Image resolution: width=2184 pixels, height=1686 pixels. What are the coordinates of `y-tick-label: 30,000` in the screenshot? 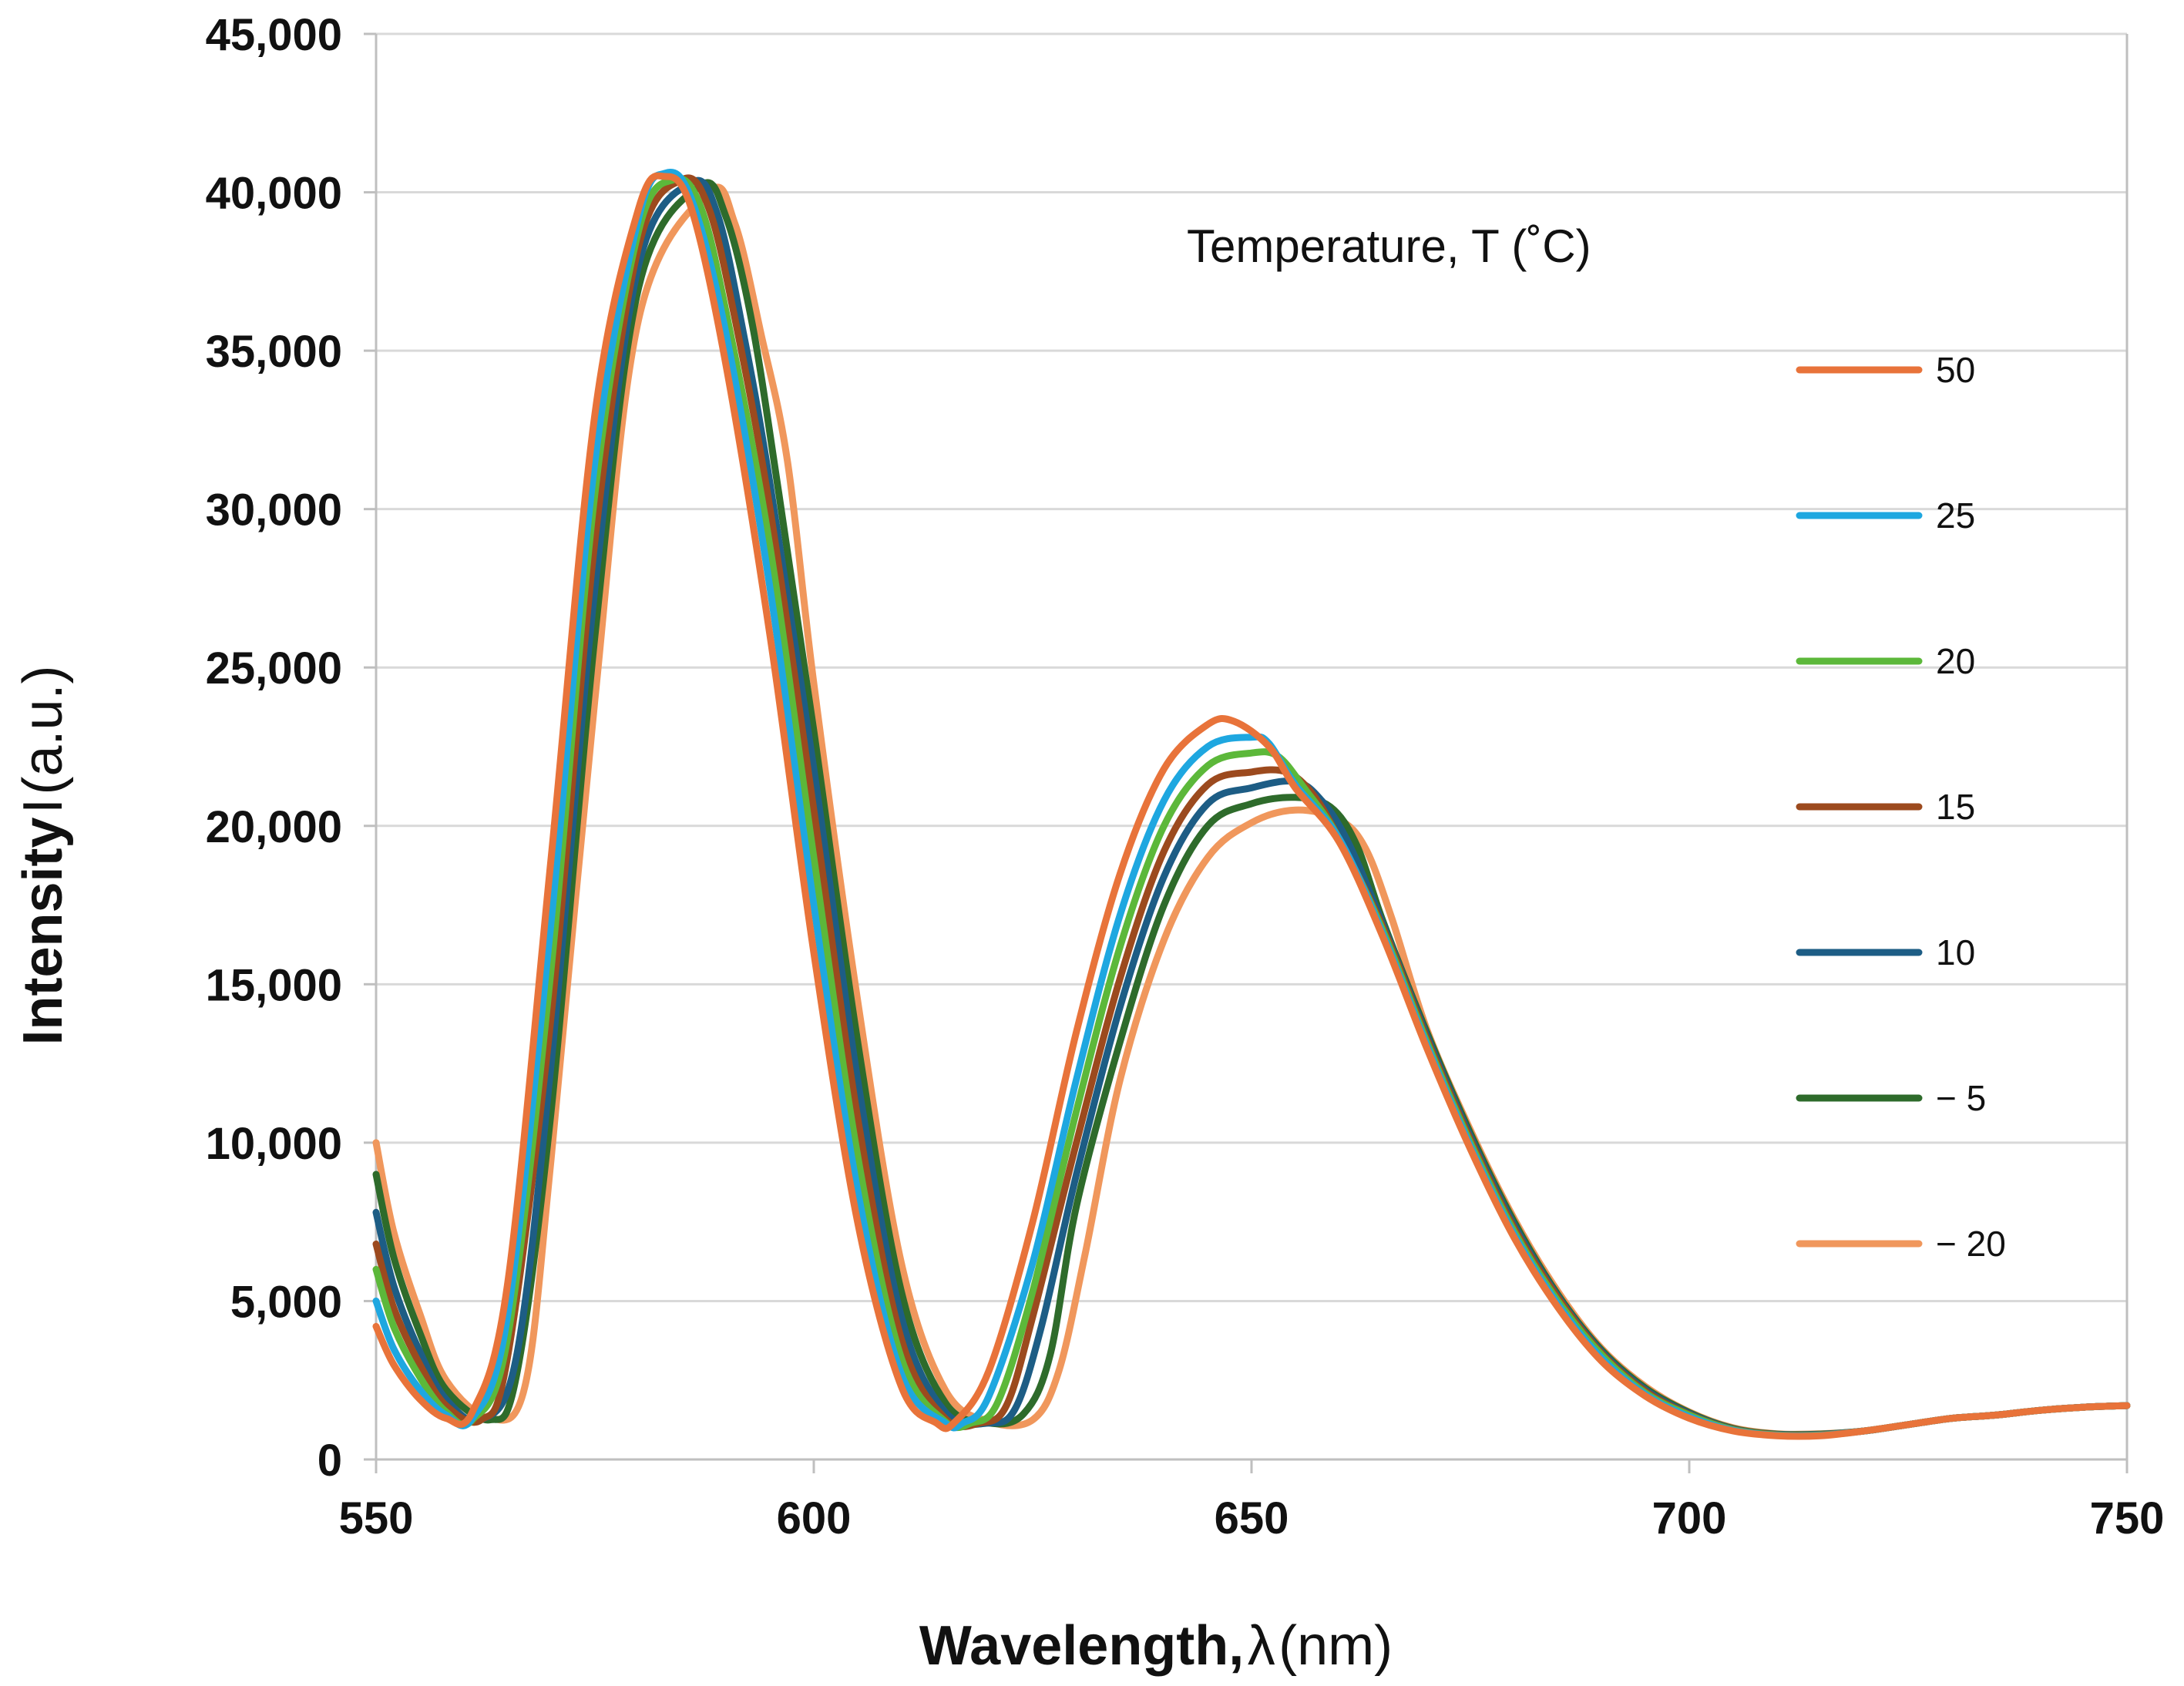 It's located at (274, 510).